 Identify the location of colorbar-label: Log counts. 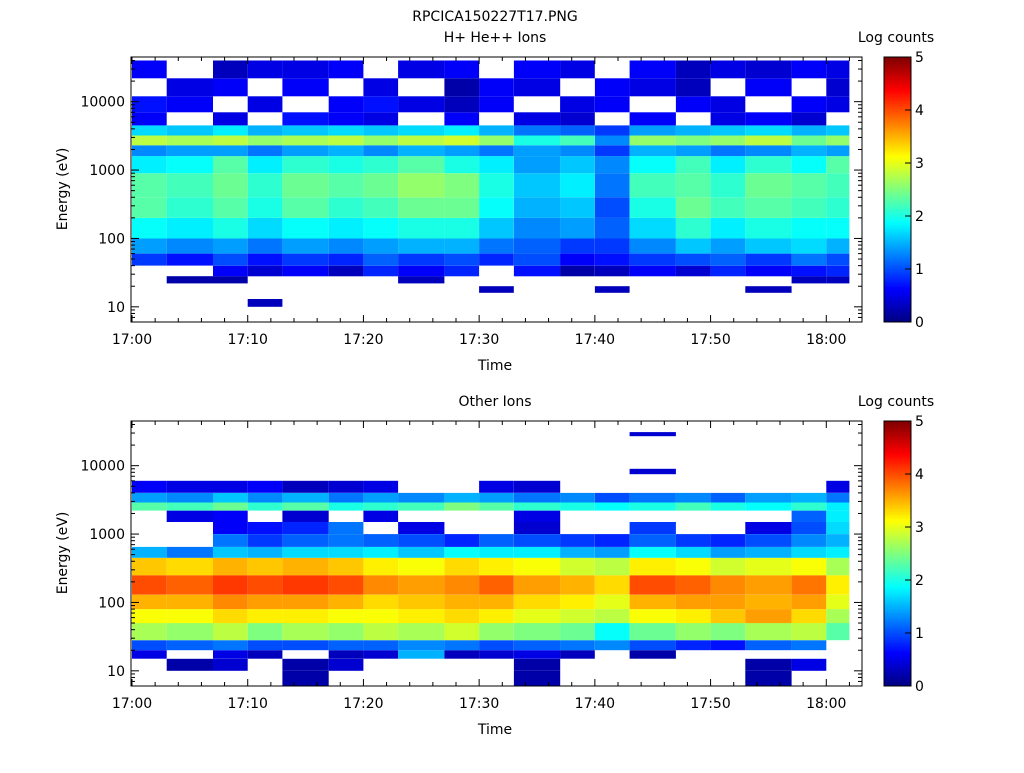
(896, 402).